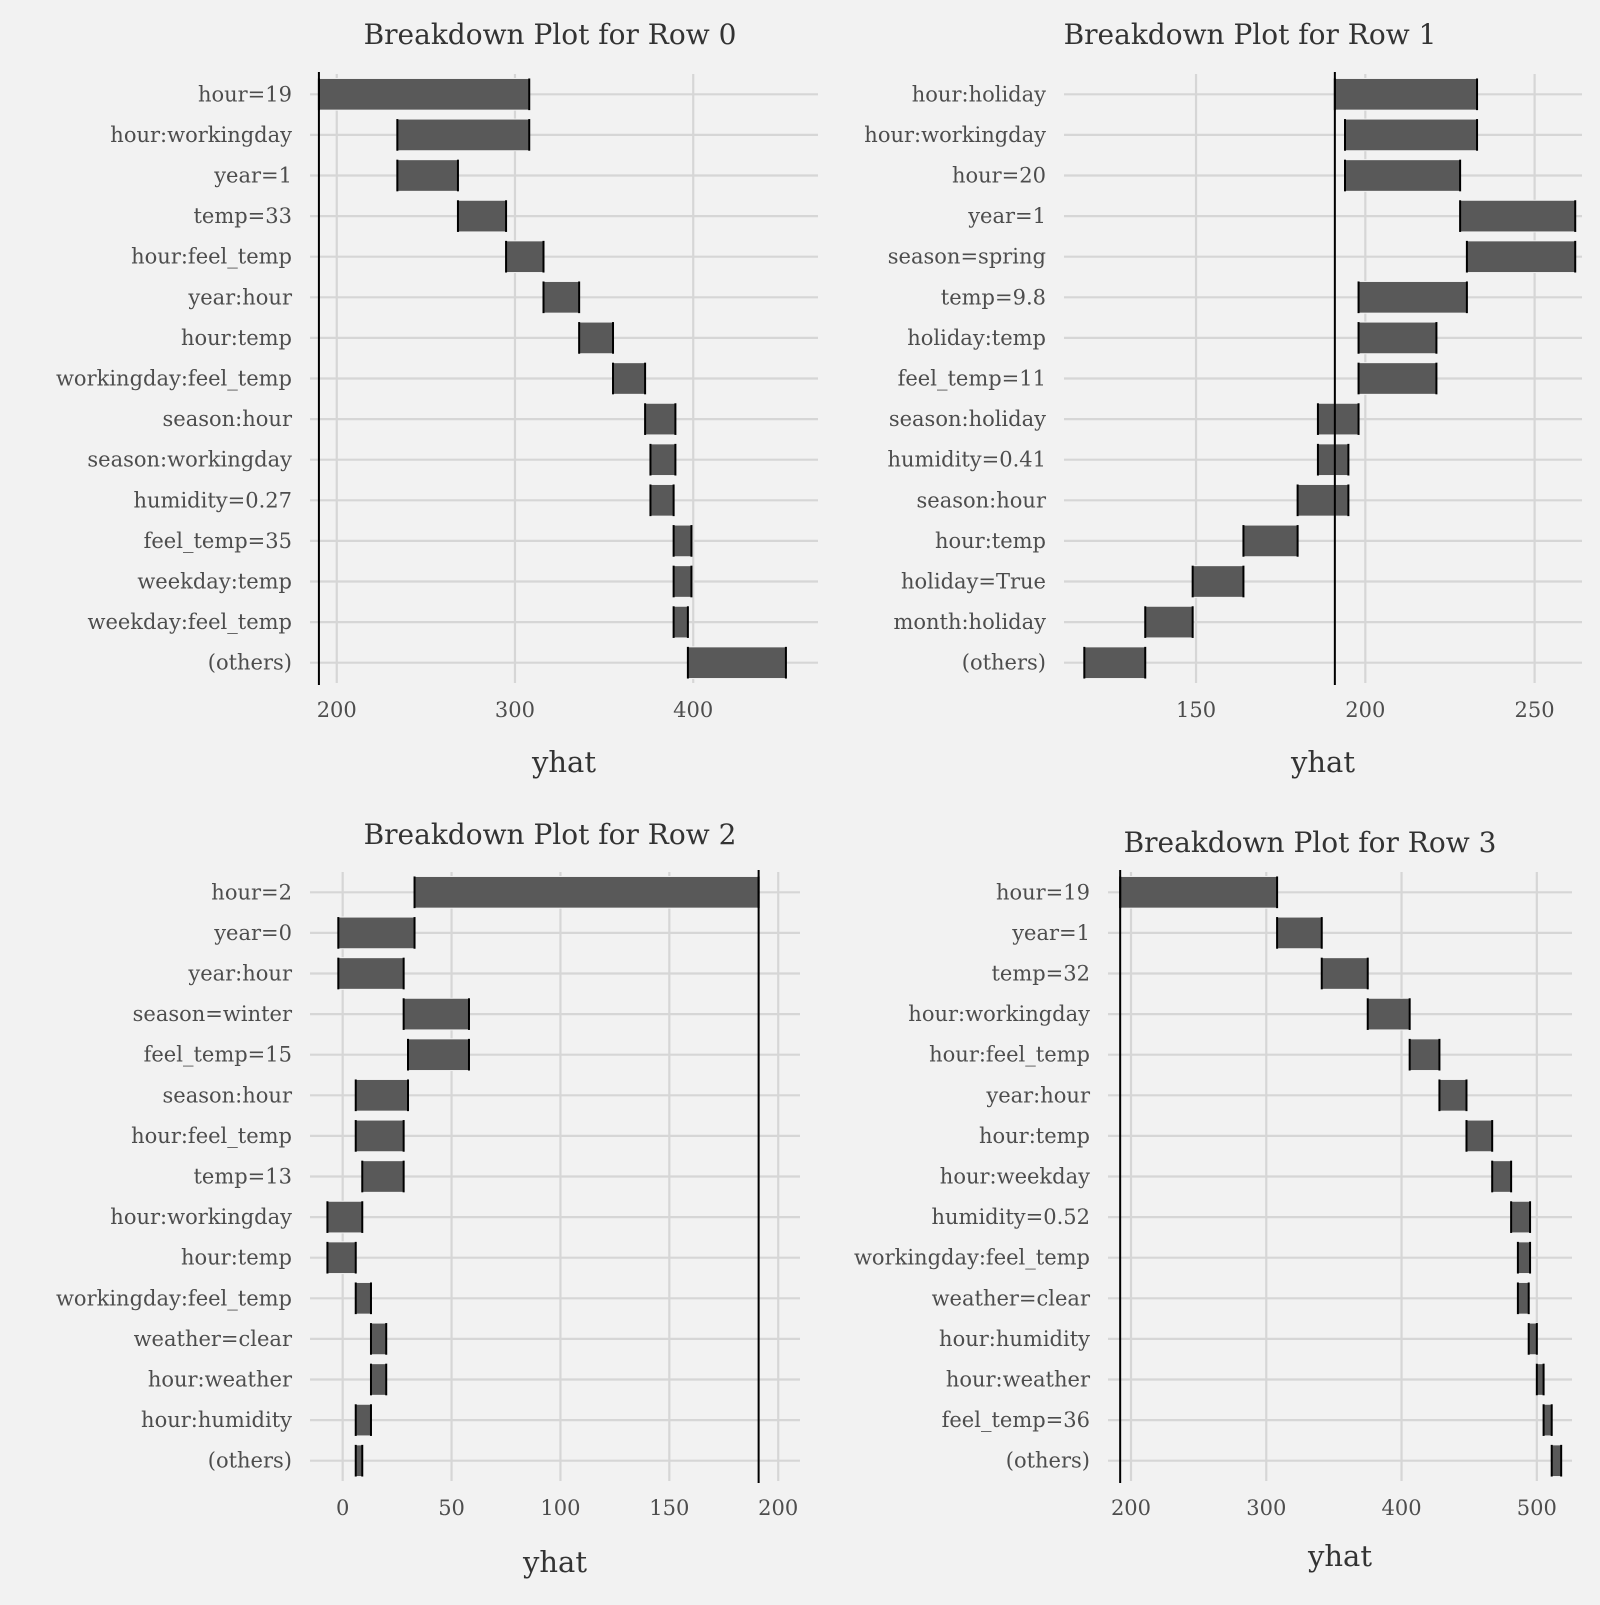 This screenshot has width=1600, height=1605. I want to click on y-tick-label: hour:weather, so click(220, 1380).